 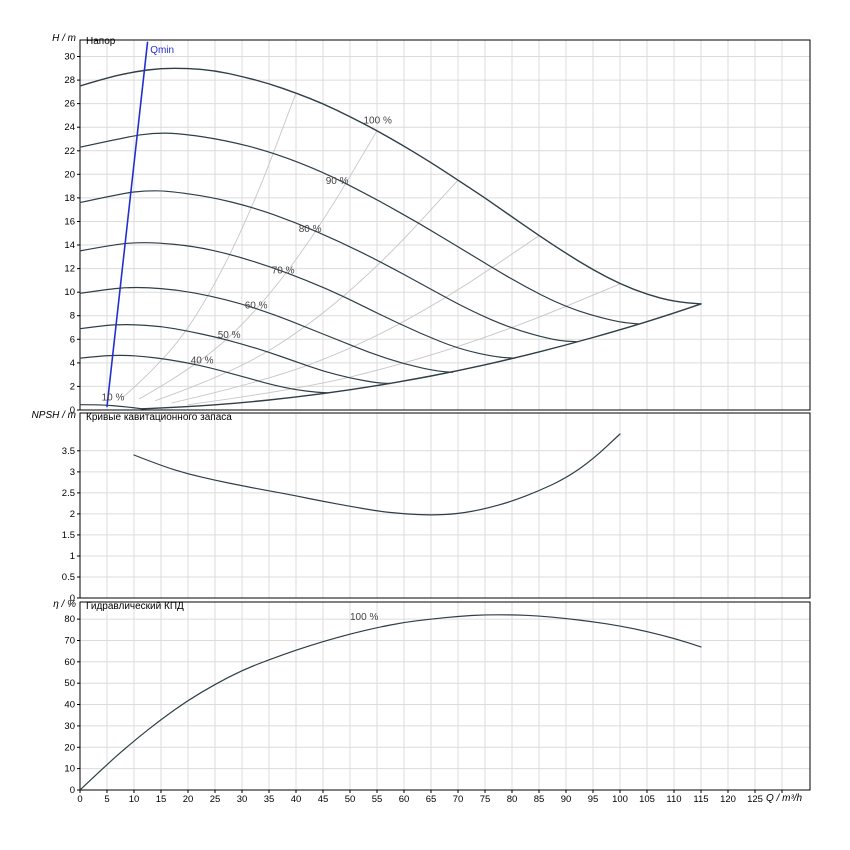 I want to click on x-tick-label: 100, so click(x=620, y=799).